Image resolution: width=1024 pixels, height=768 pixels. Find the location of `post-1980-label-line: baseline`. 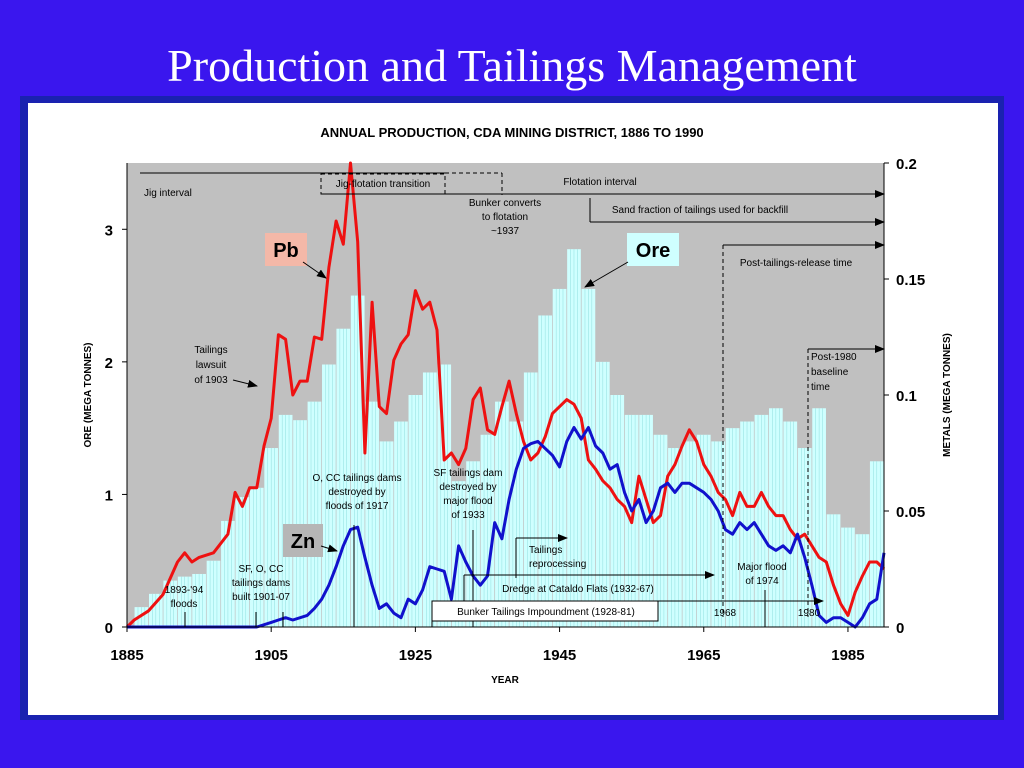

post-1980-label-line: baseline is located at coordinates (830, 372).